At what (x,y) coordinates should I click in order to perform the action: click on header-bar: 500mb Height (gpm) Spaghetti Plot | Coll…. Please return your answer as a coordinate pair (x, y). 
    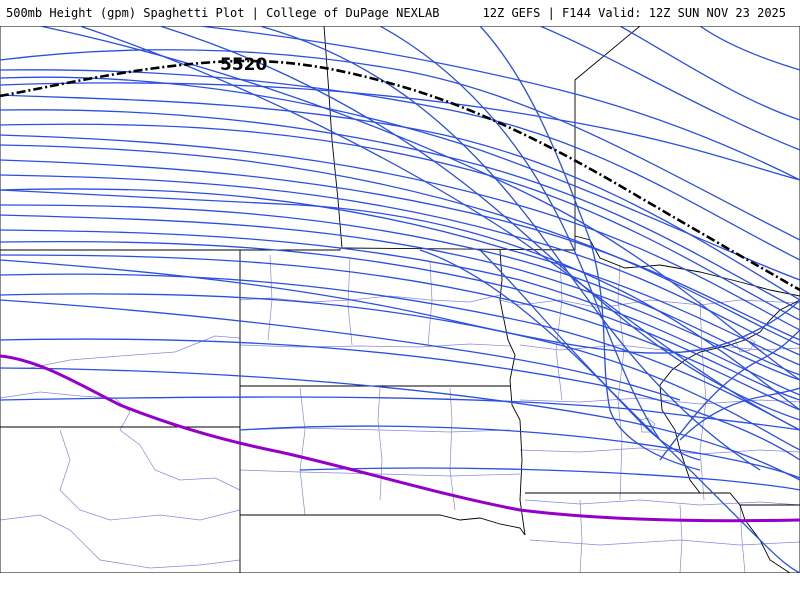
    Looking at the image, I should click on (400, 13).